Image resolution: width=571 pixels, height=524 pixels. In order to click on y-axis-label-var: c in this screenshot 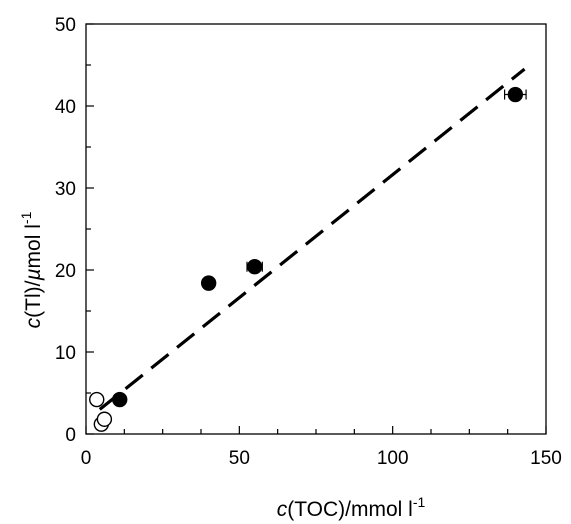, I will do `click(33, 322)`.